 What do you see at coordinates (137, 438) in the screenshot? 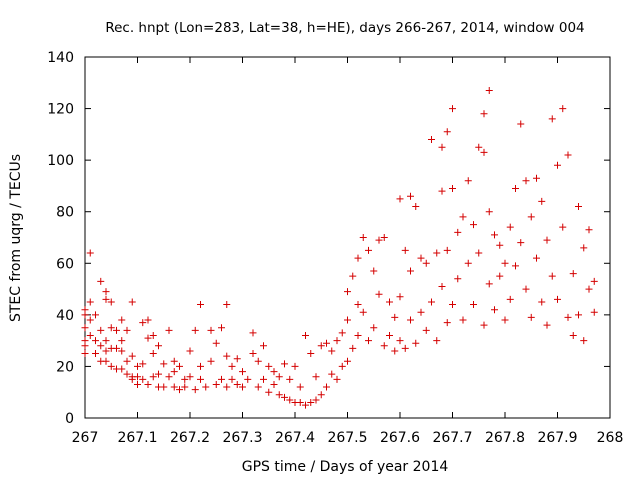
I see `x-tick-label: 267.1` at bounding box center [137, 438].